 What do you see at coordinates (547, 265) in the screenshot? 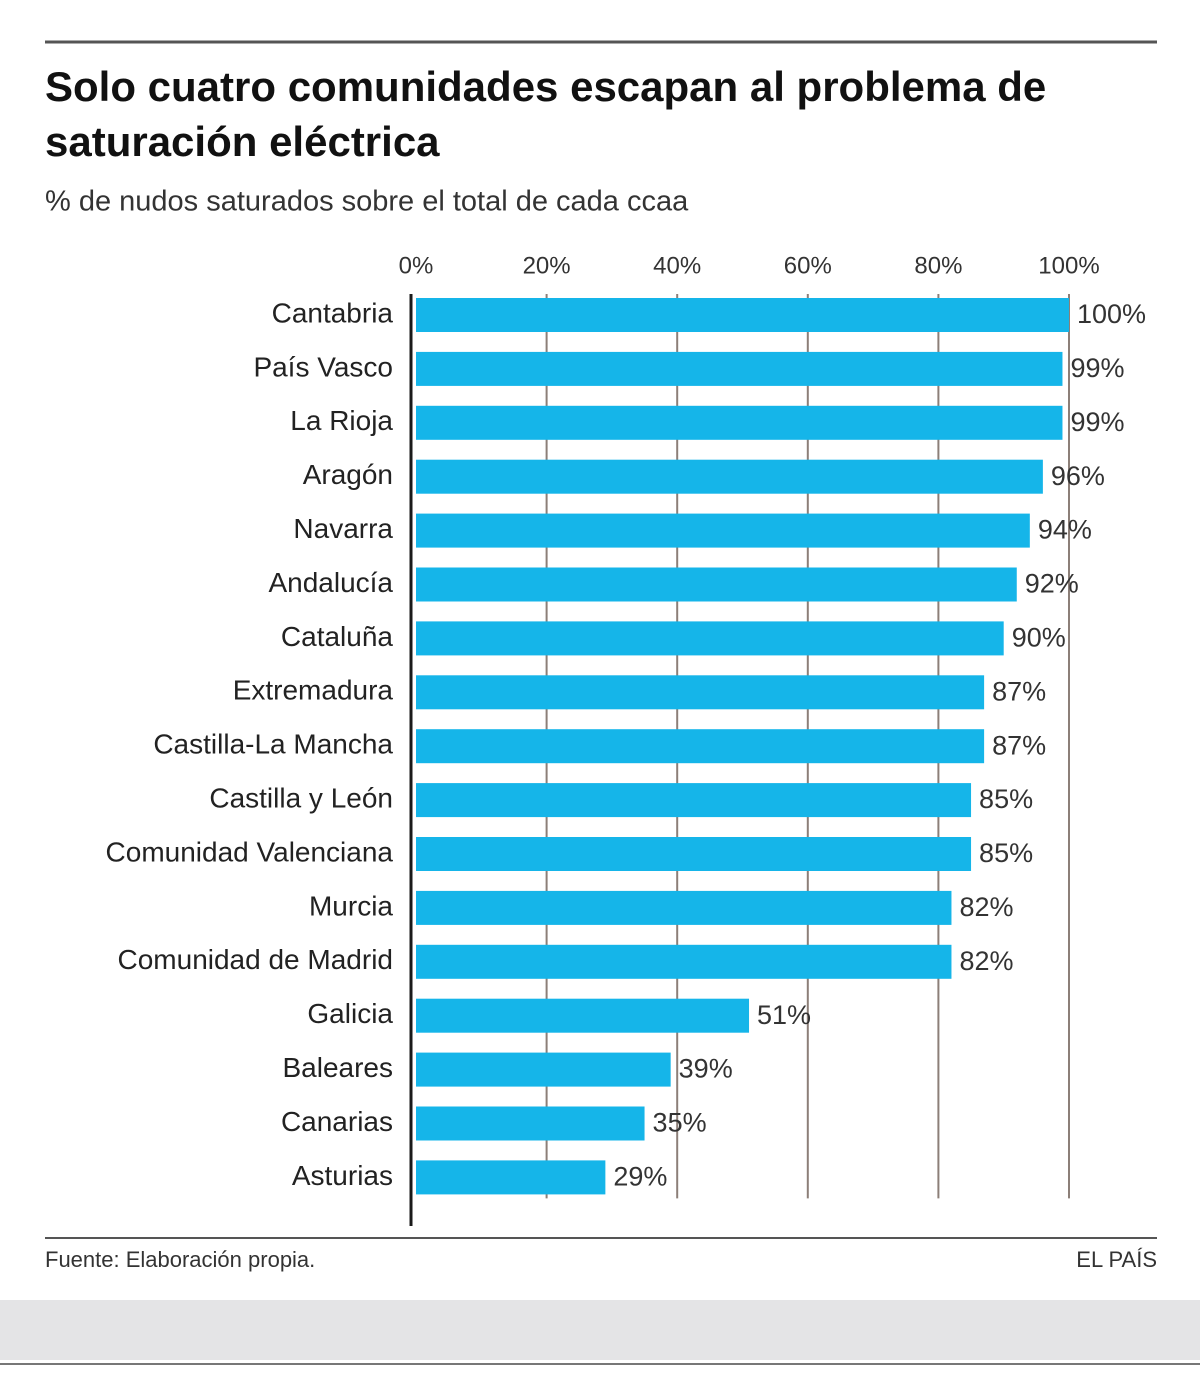
I see `x-tick-label: 20%` at bounding box center [547, 265].